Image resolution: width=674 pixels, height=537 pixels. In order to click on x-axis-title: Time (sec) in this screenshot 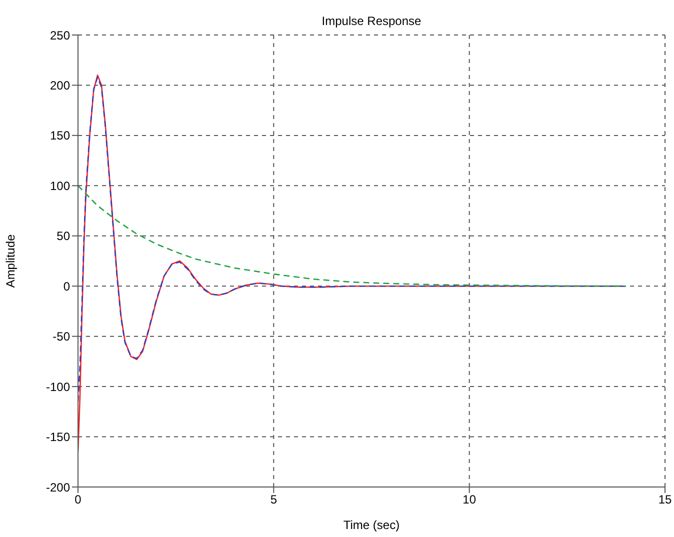, I will do `click(371, 525)`.